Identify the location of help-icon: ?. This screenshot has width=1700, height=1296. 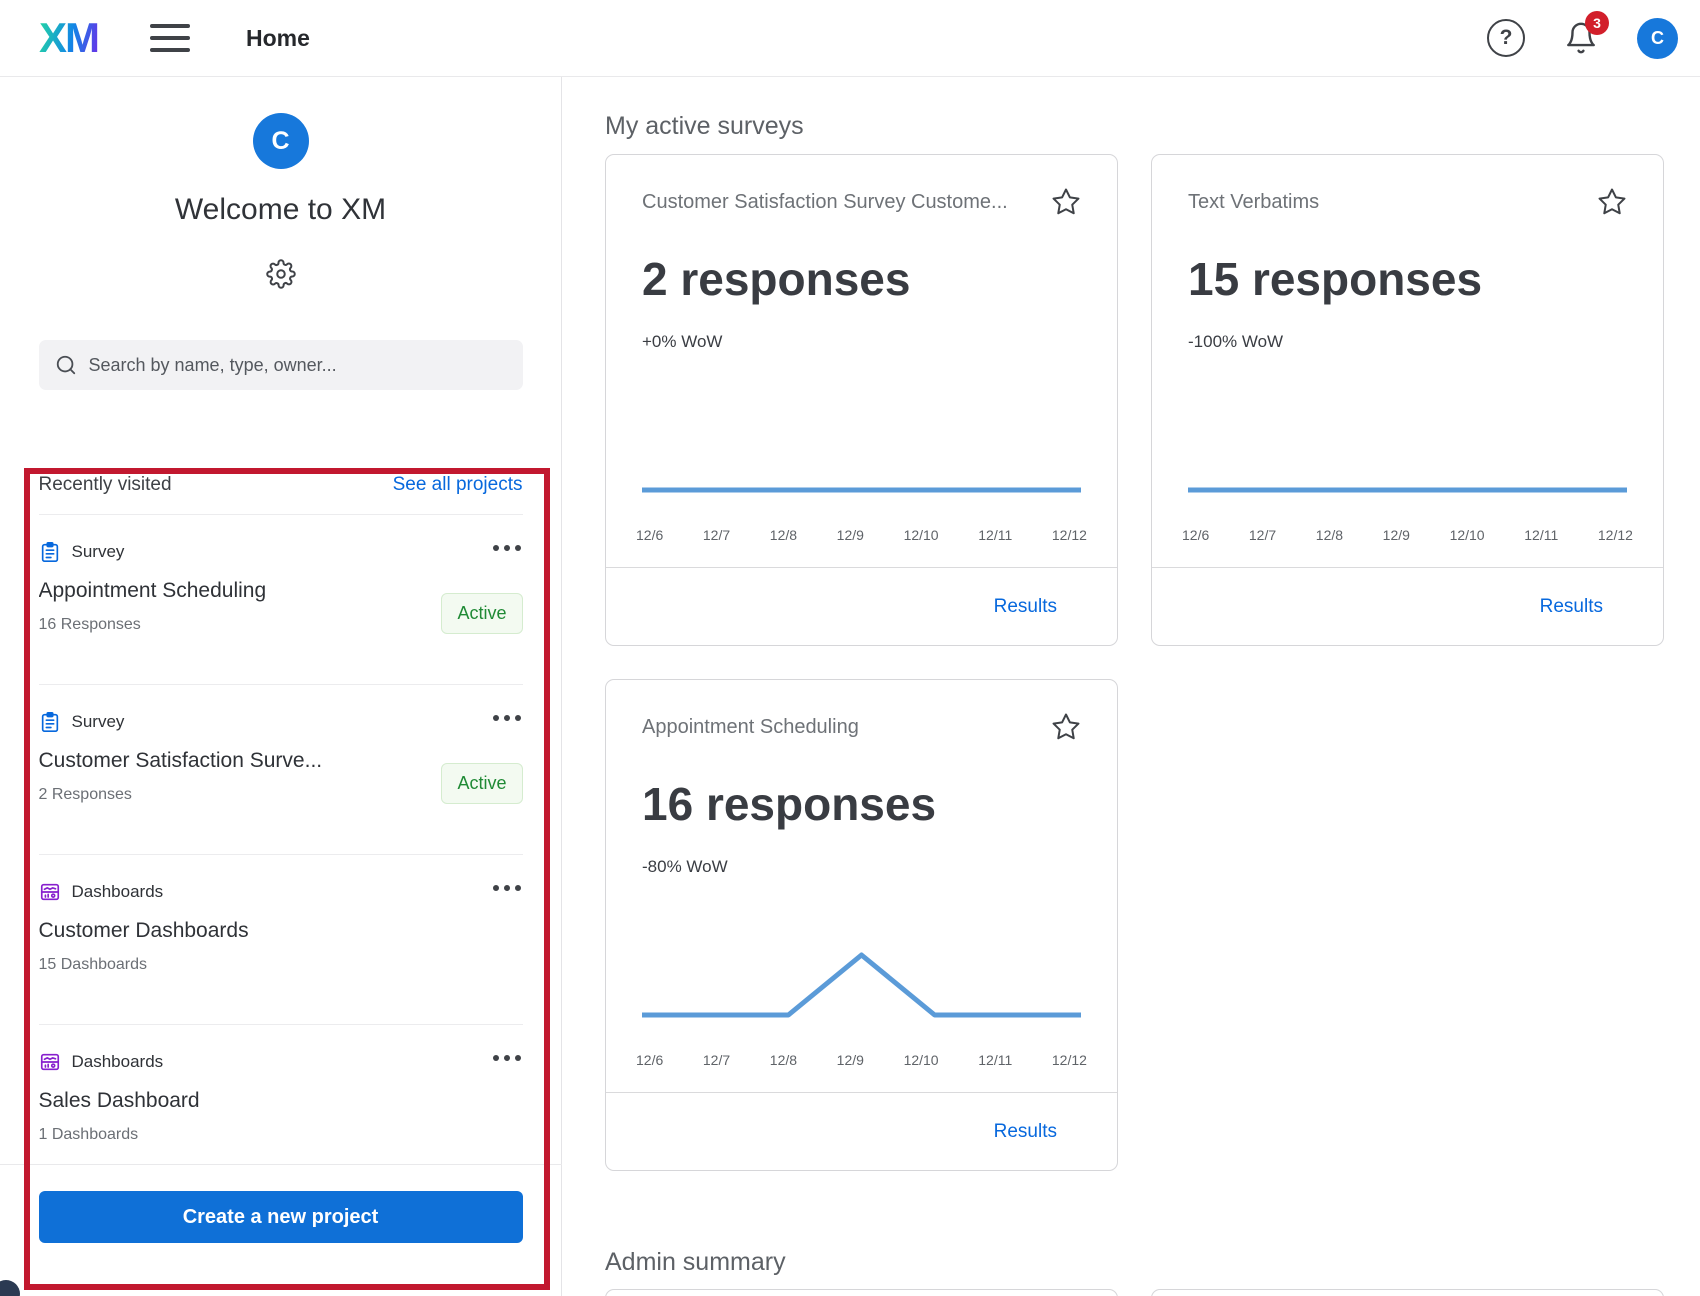
(1506, 38).